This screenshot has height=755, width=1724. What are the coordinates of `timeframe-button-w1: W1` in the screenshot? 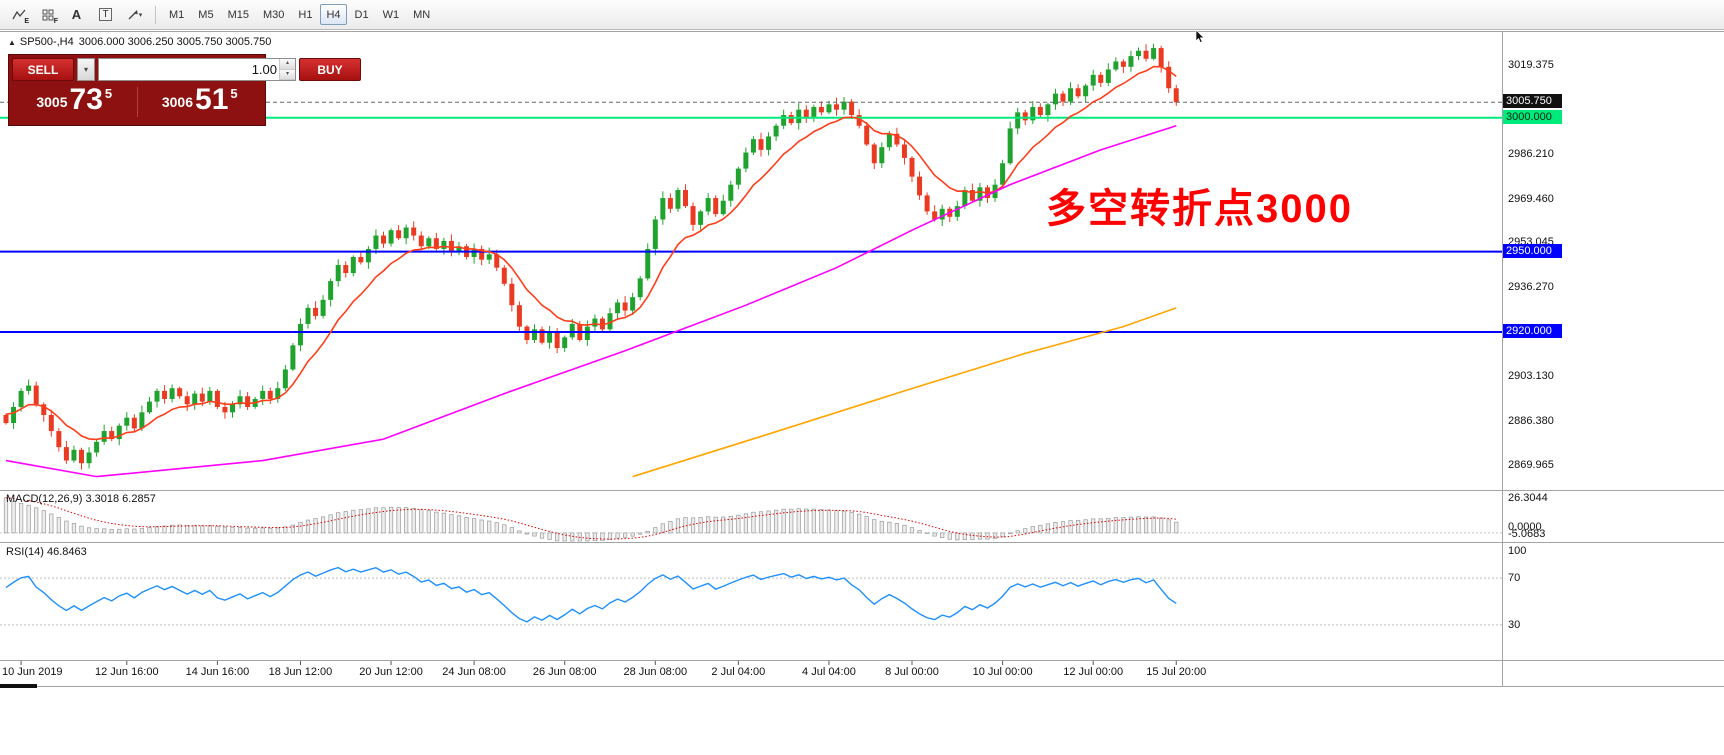 It's located at (391, 14).